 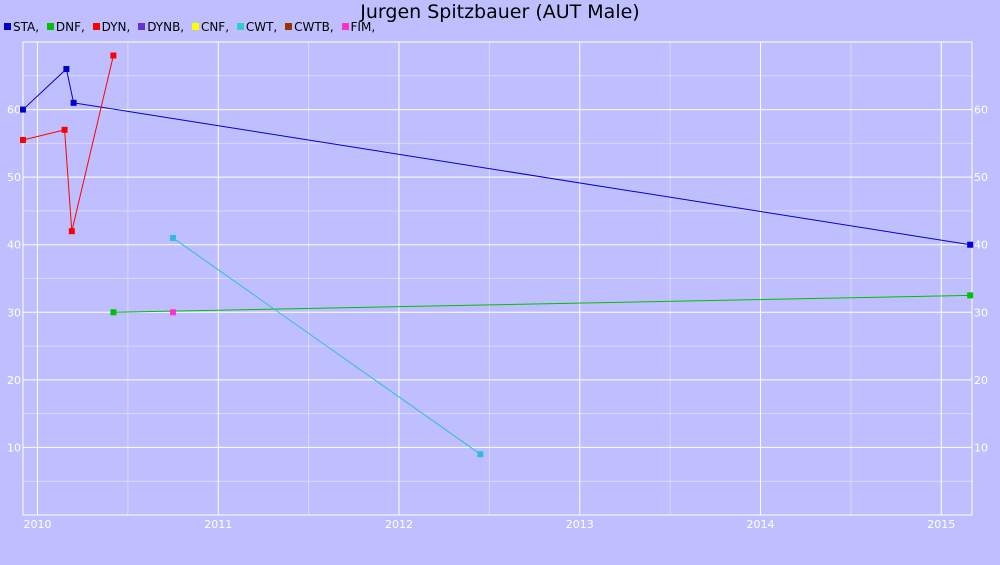 I want to click on legend-item-dynb: DYNB,, so click(x=161, y=27).